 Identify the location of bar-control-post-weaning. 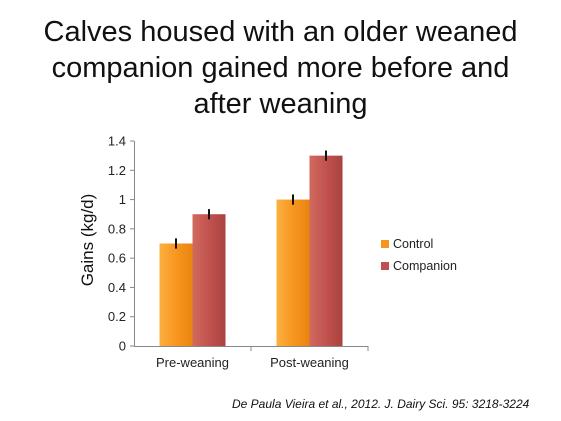
(293, 272).